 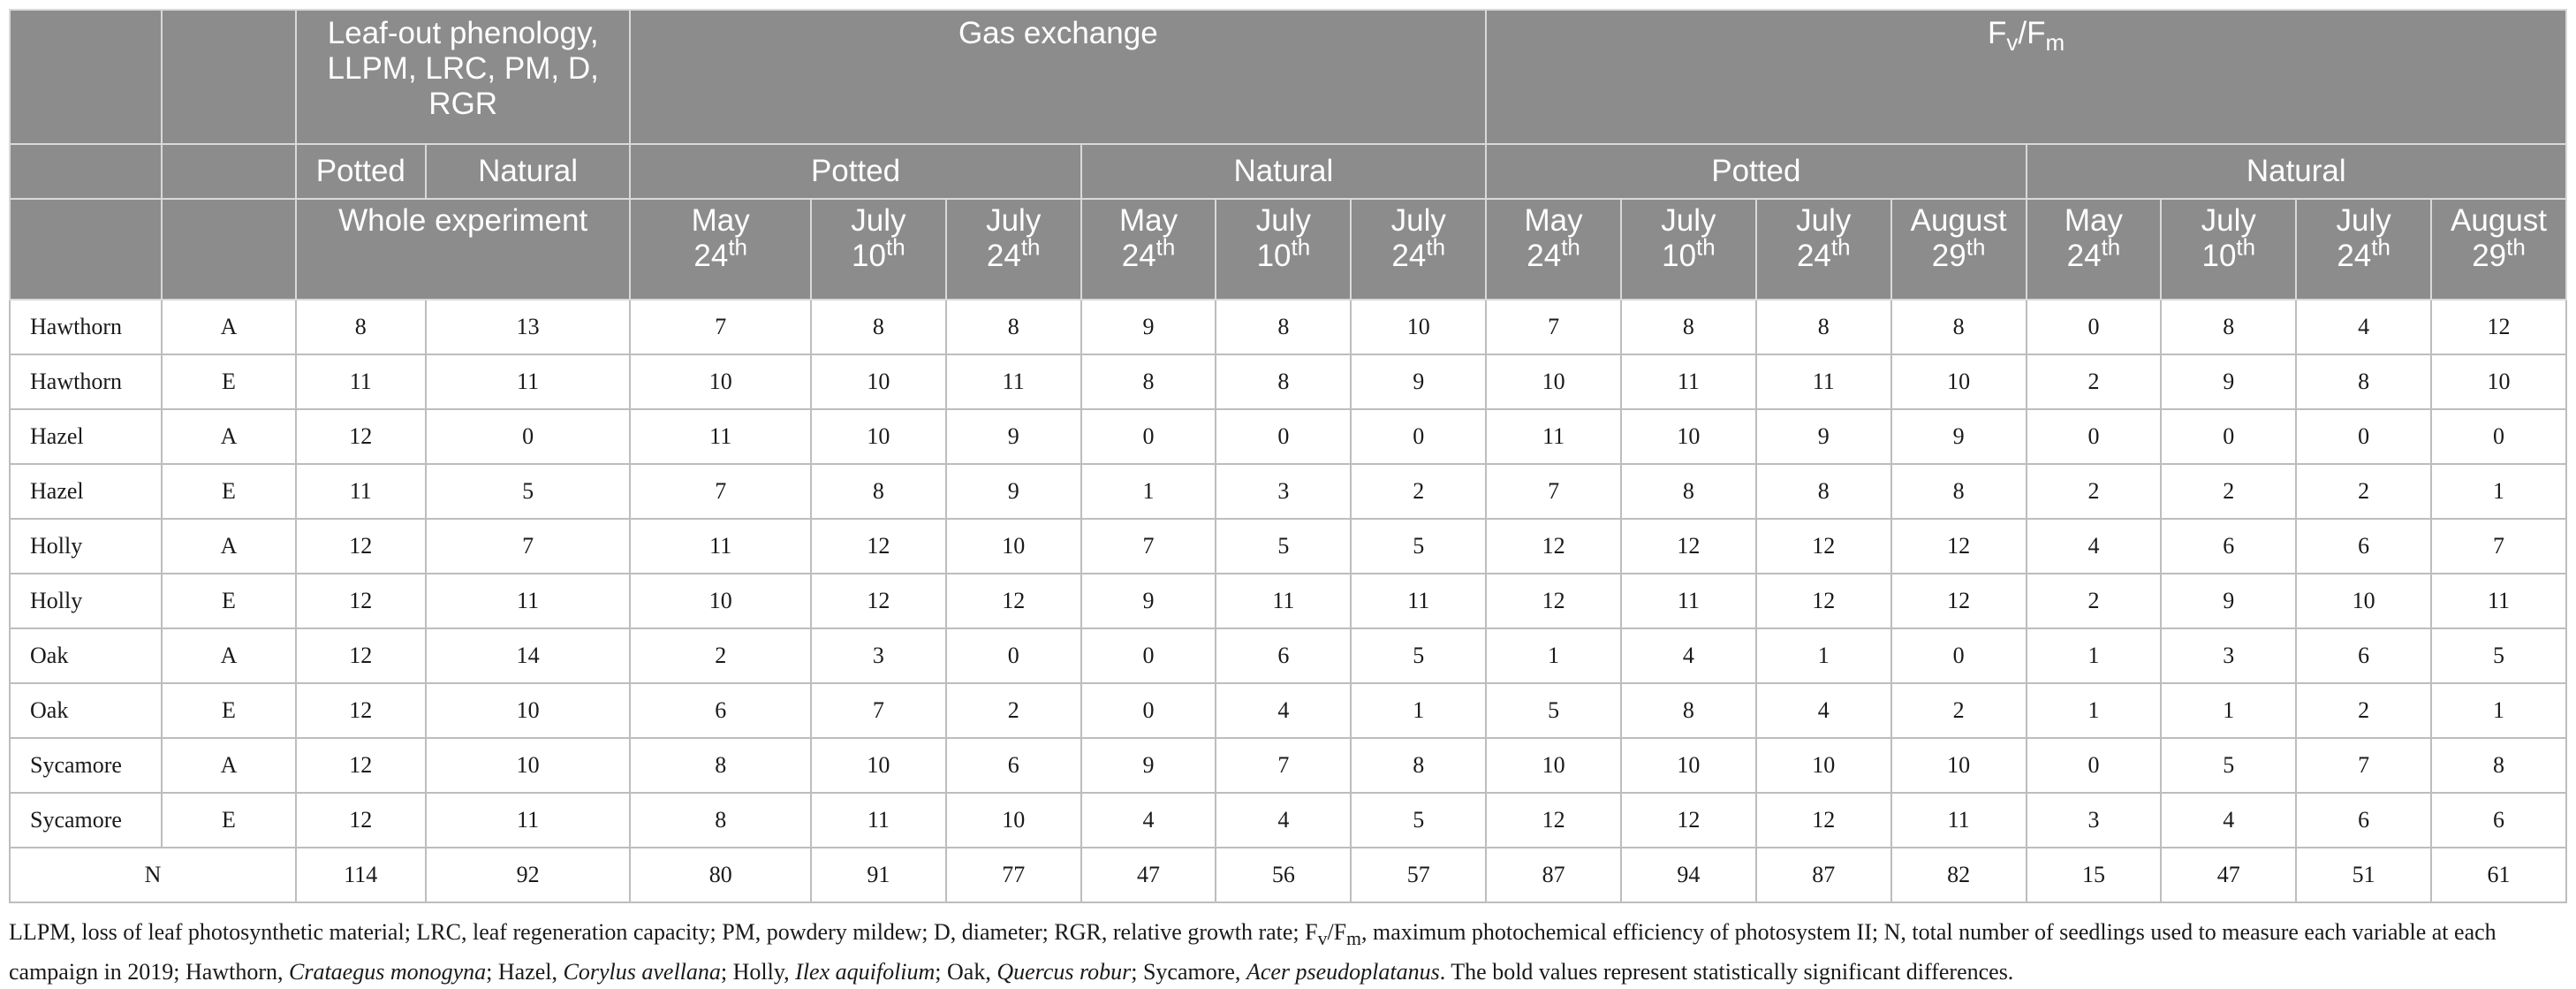 I want to click on value-cell: 3, so click(x=2094, y=820).